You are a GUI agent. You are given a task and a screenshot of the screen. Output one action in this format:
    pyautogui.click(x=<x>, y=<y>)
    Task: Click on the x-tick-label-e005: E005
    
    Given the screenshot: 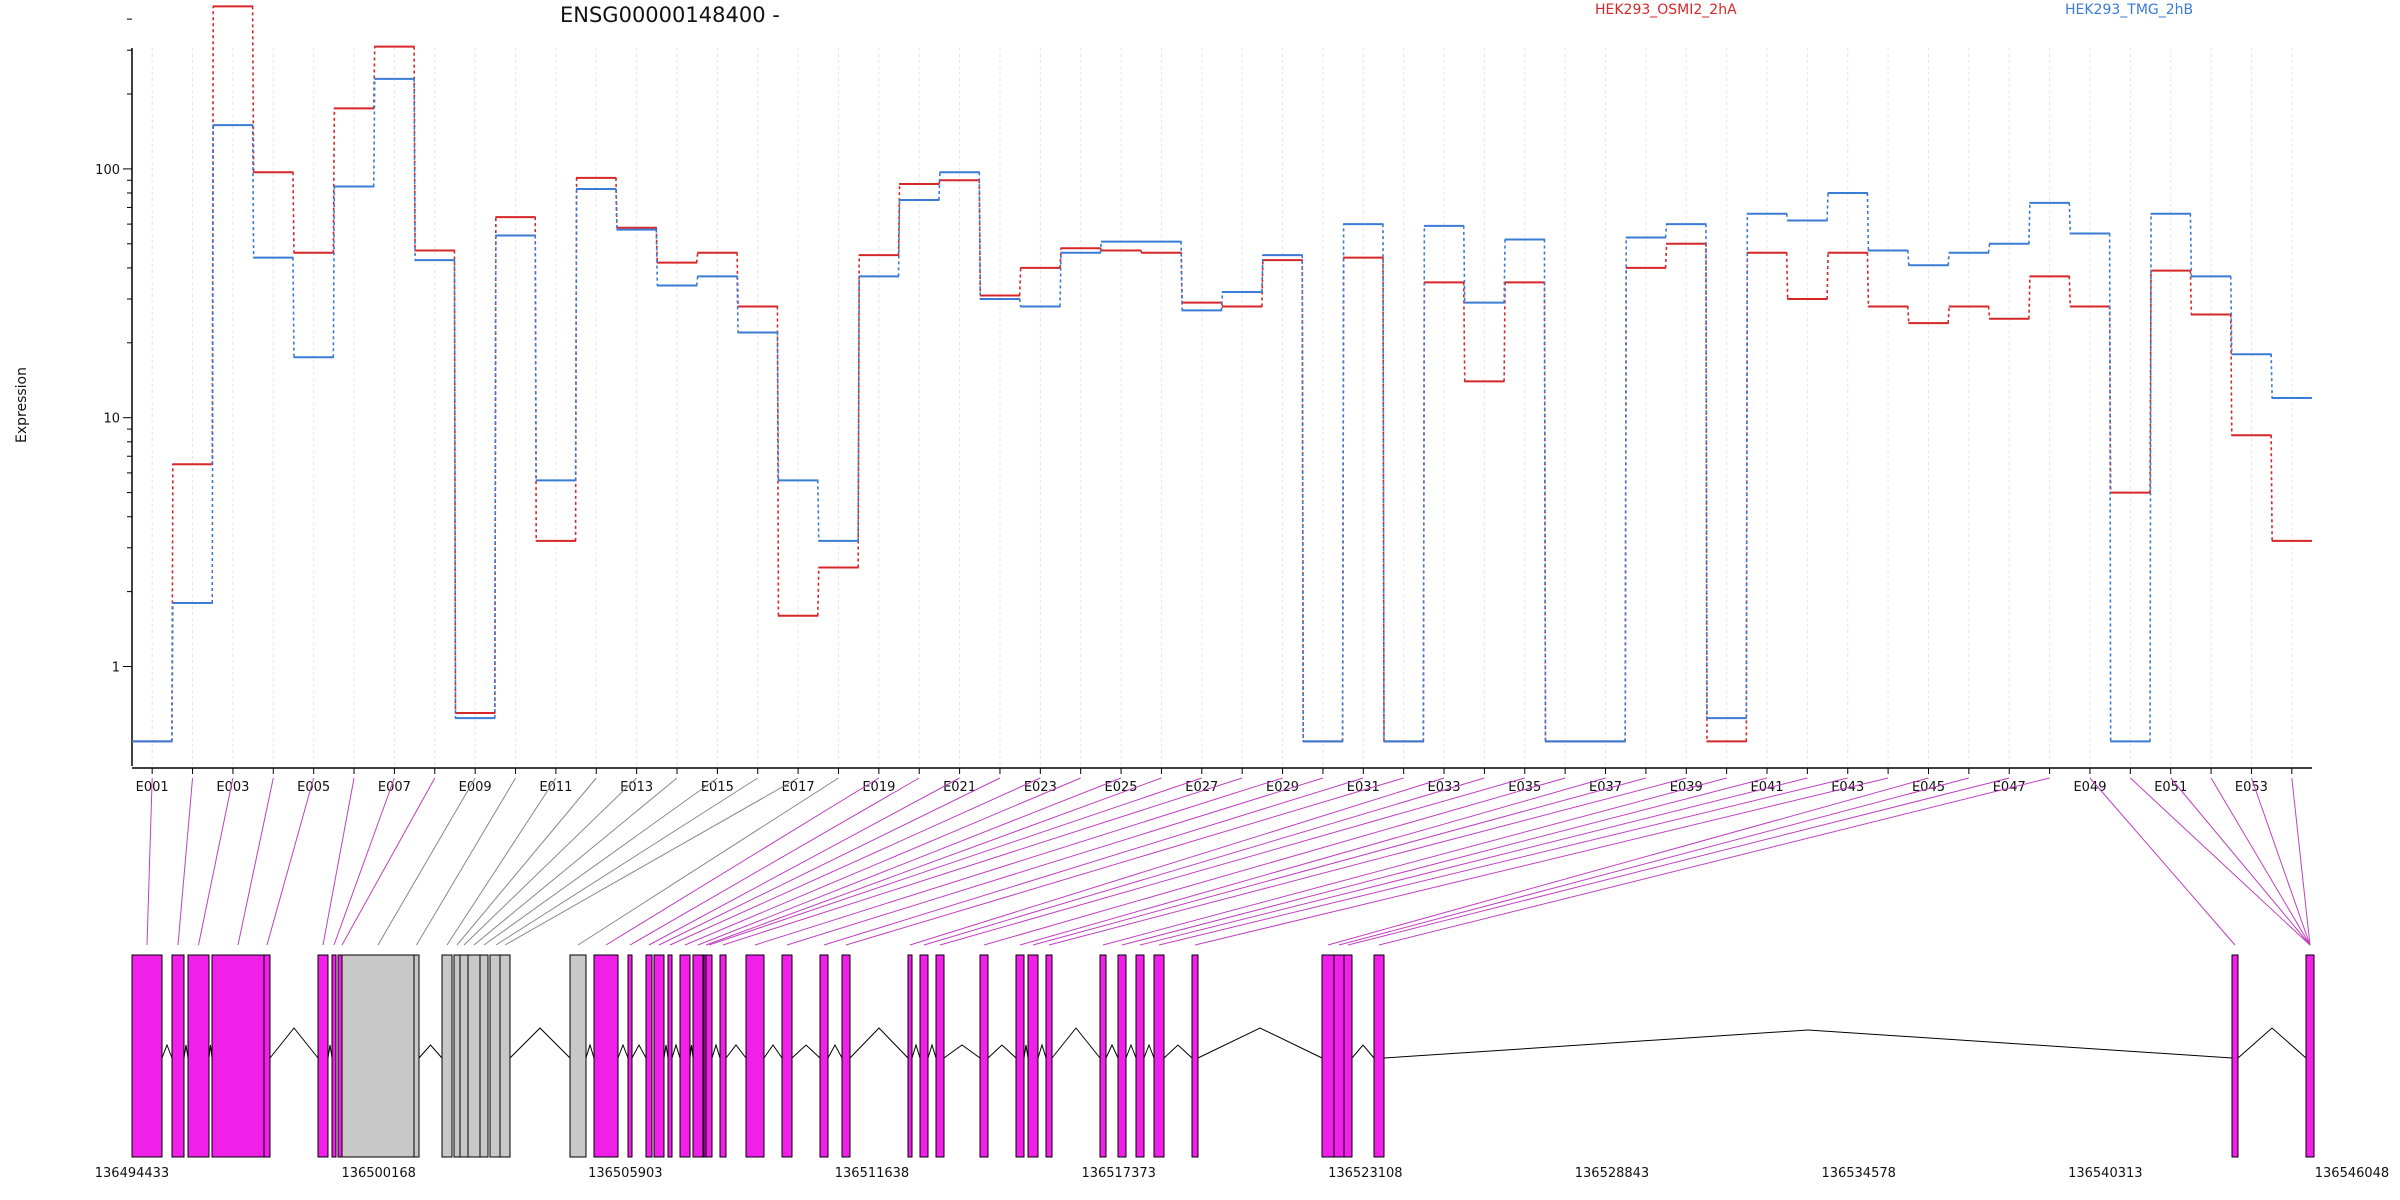 What is the action you would take?
    pyautogui.click(x=313, y=787)
    